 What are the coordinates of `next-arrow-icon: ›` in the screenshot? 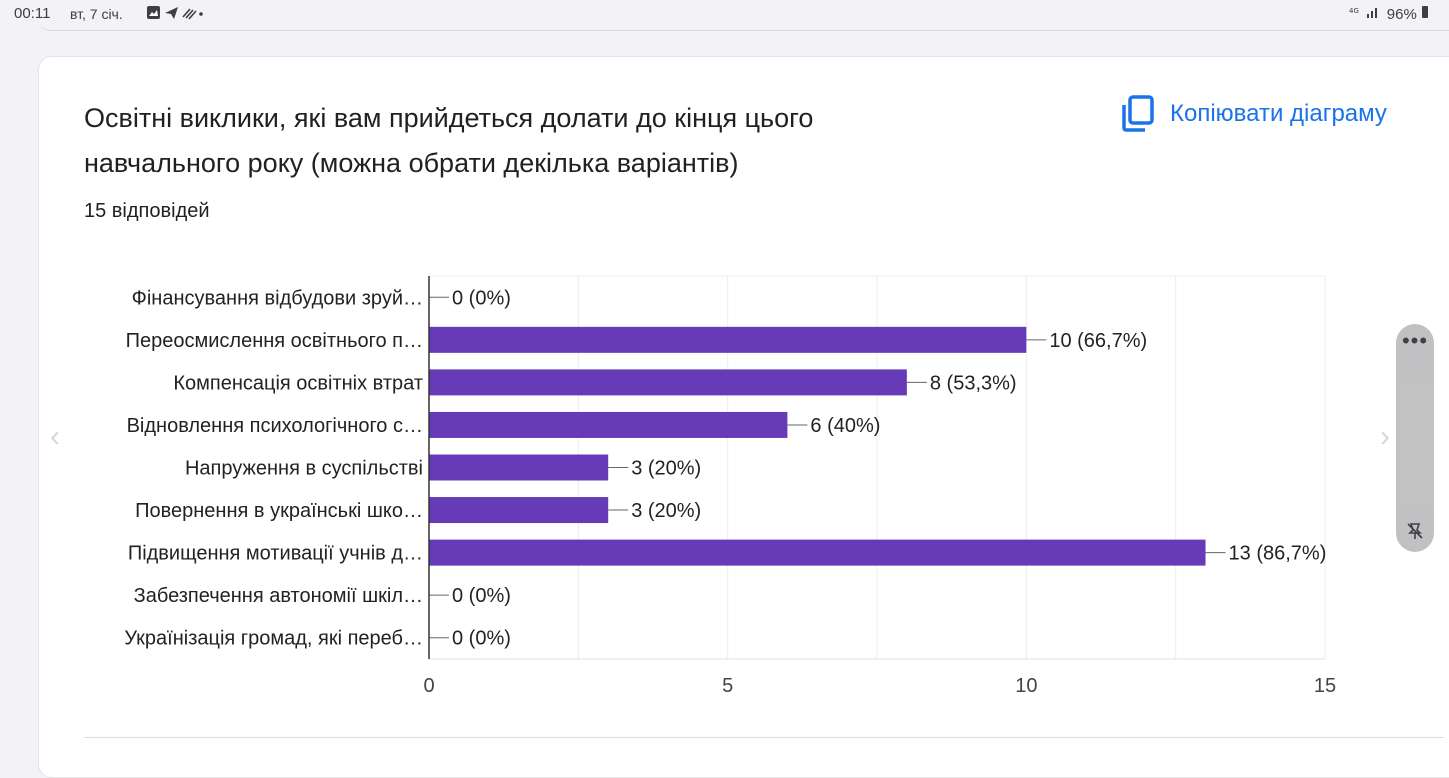 It's located at (1385, 436).